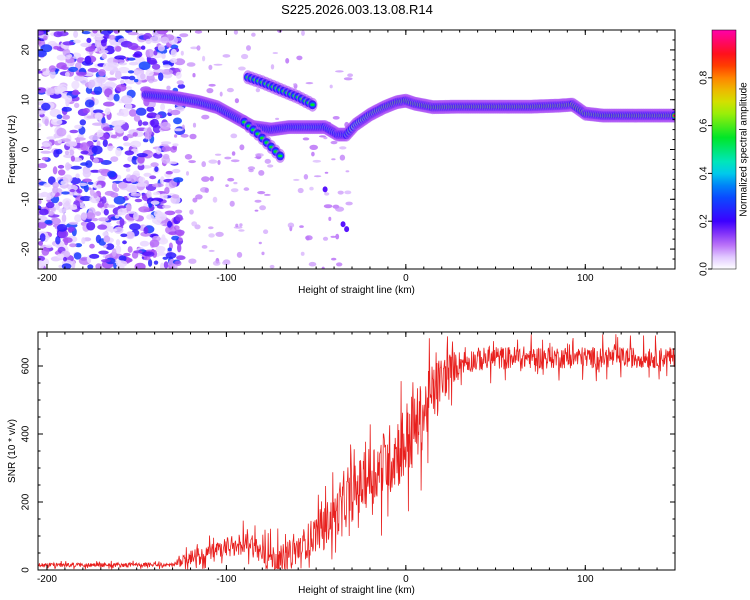 This screenshot has height=600, width=750. Describe the element at coordinates (673, 115) in the screenshot. I see `ridge-cell` at that location.